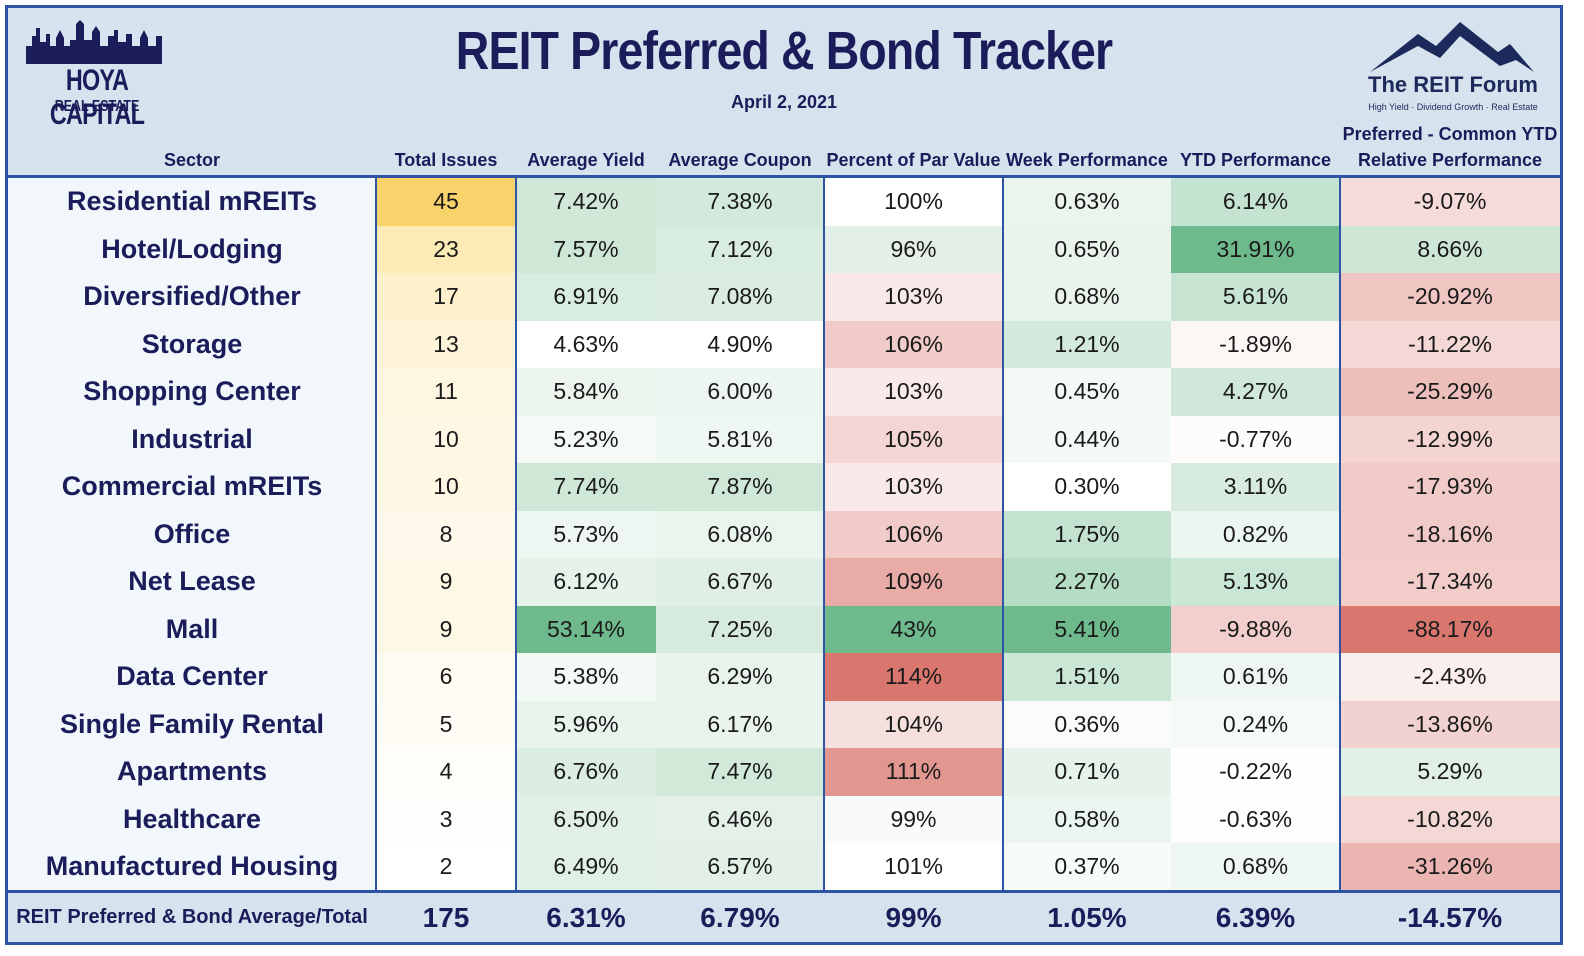  I want to click on column-header-average-coupon: Average Coupon, so click(740, 160).